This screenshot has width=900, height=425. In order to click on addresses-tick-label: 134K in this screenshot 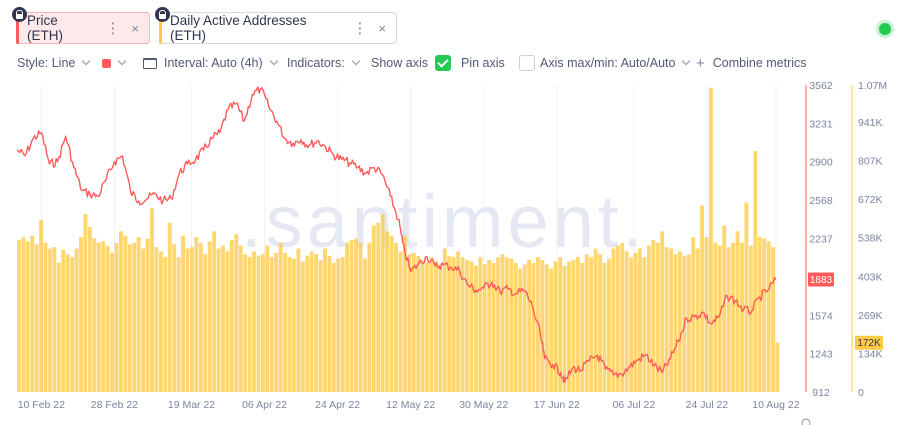, I will do `click(870, 355)`.